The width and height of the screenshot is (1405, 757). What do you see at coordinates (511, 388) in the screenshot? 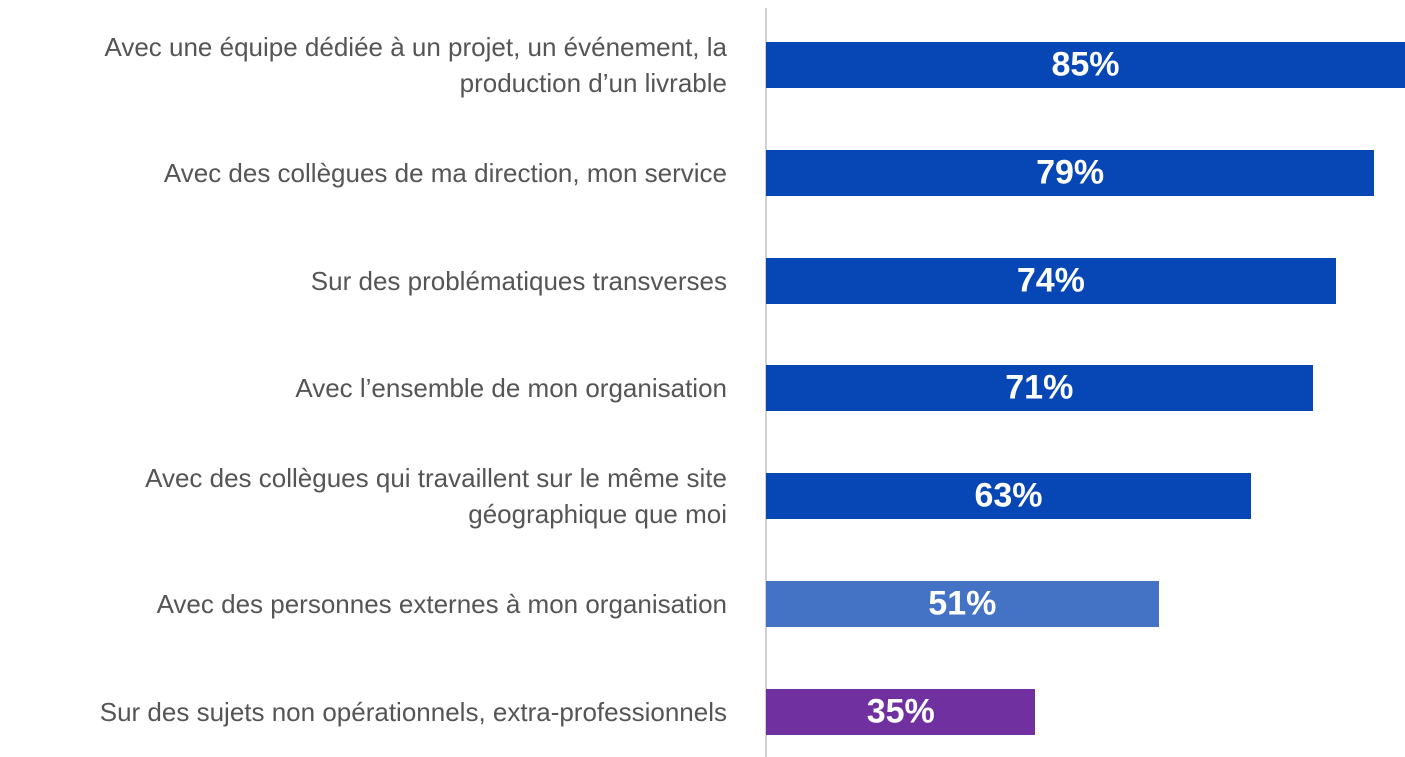
I see `category-label: Avec l’ensemble de mon organisation` at bounding box center [511, 388].